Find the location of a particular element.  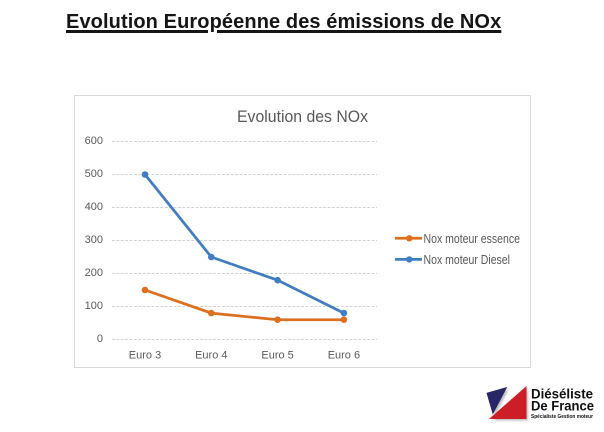

svg-text: 400 is located at coordinates (94, 207).